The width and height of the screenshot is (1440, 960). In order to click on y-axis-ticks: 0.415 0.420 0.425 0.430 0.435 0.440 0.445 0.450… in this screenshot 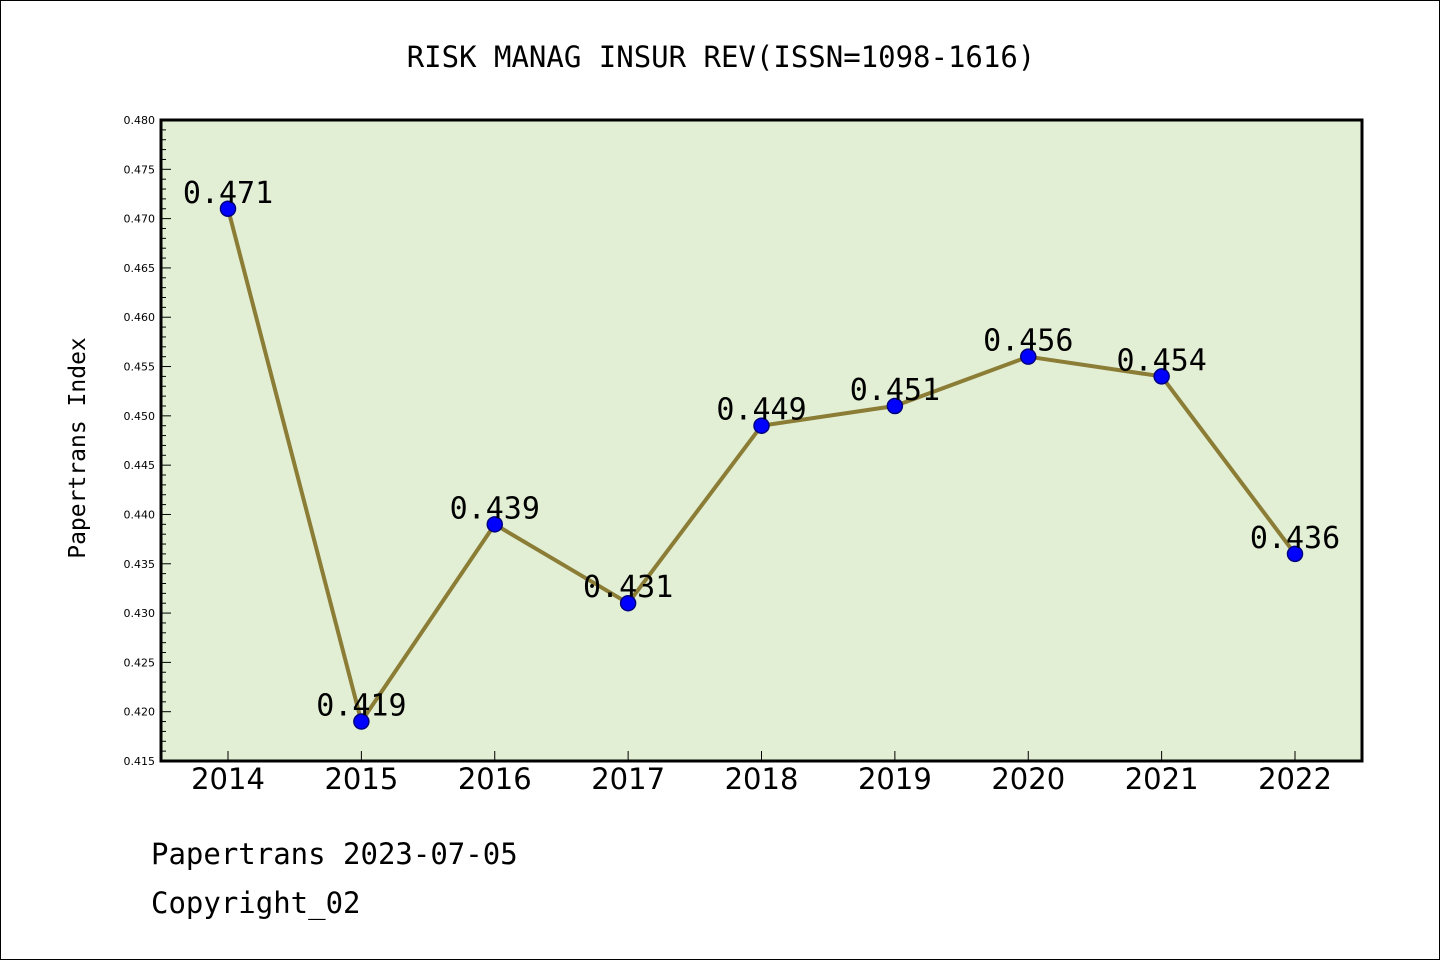, I will do `click(147, 441)`.